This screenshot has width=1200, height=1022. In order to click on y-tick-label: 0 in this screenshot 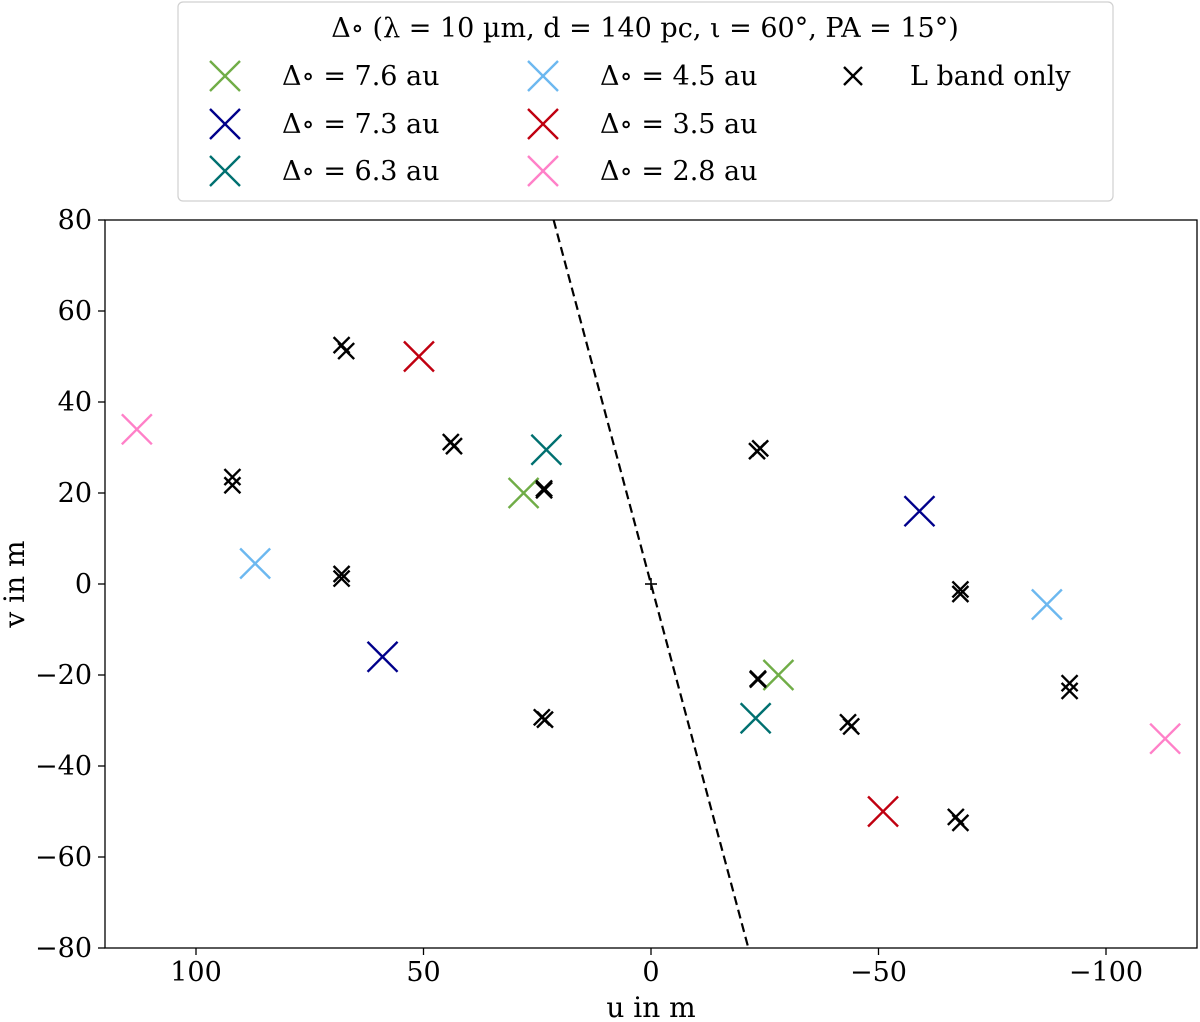, I will do `click(83, 584)`.